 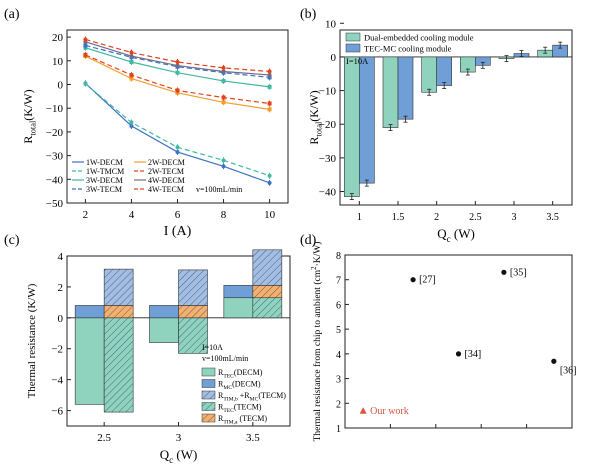 I want to click on legend-label: 2W-TECM, so click(x=166, y=171).